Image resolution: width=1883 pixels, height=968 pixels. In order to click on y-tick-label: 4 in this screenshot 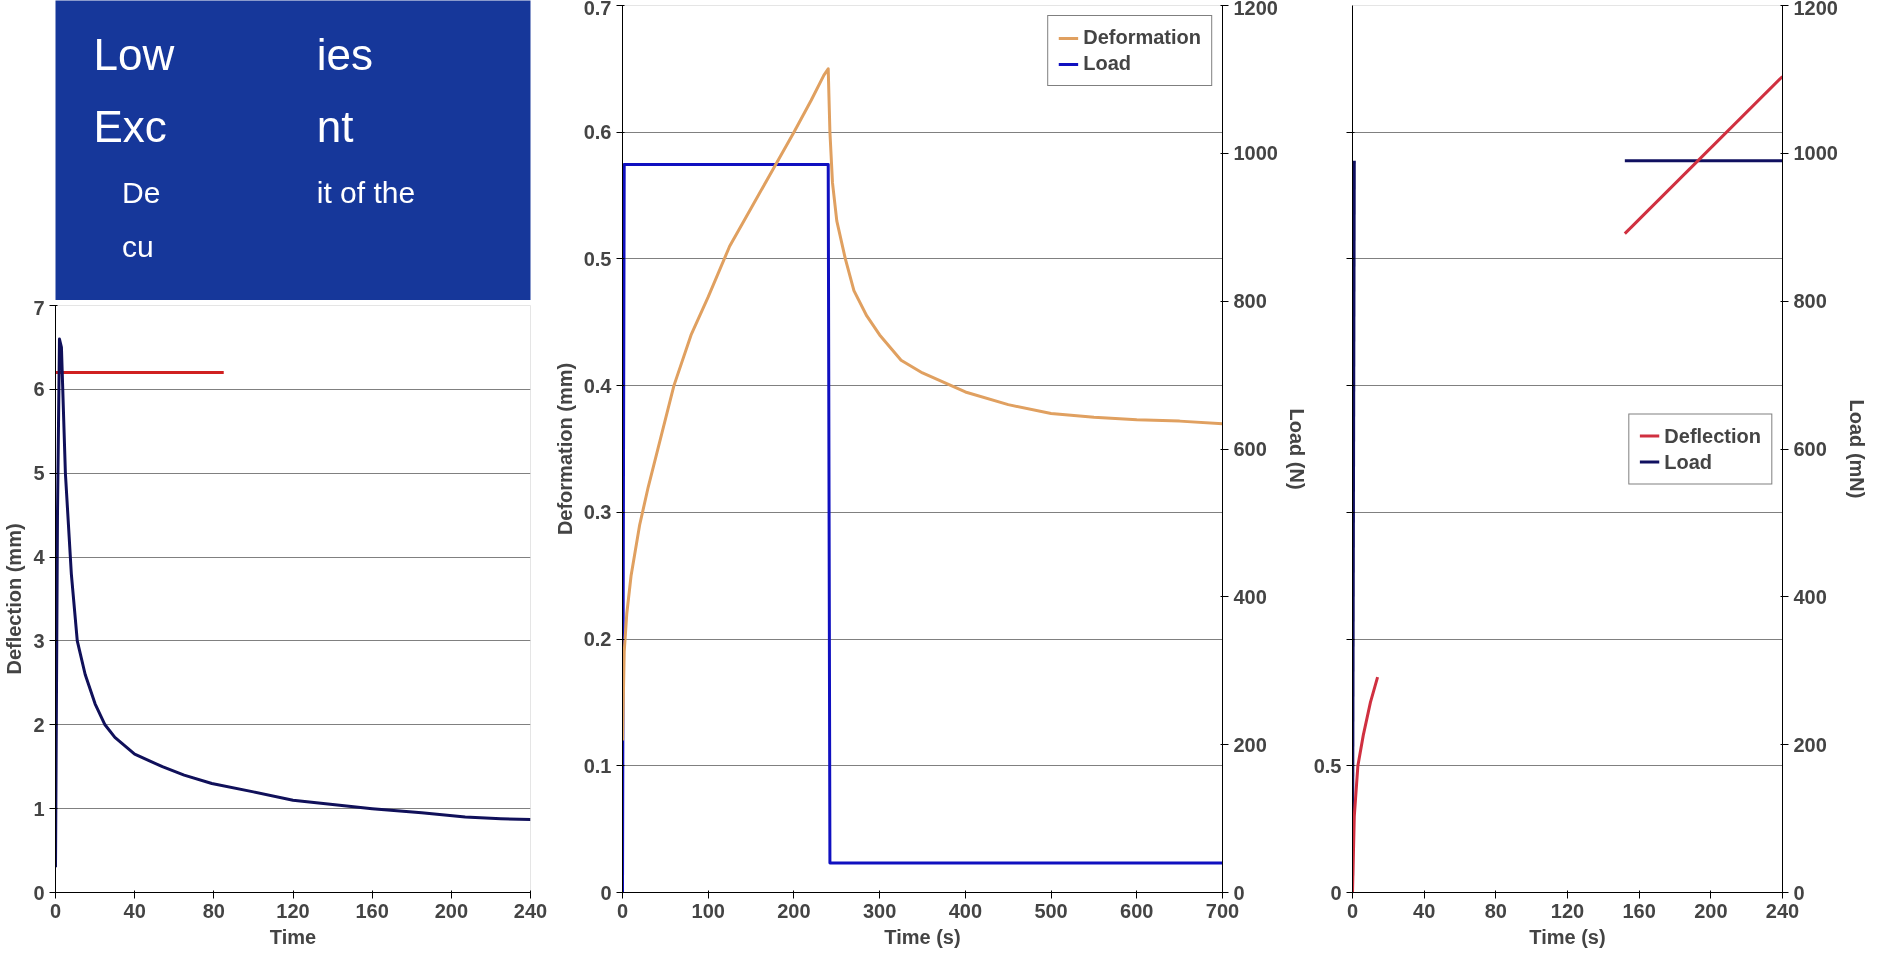, I will do `click(39, 557)`.